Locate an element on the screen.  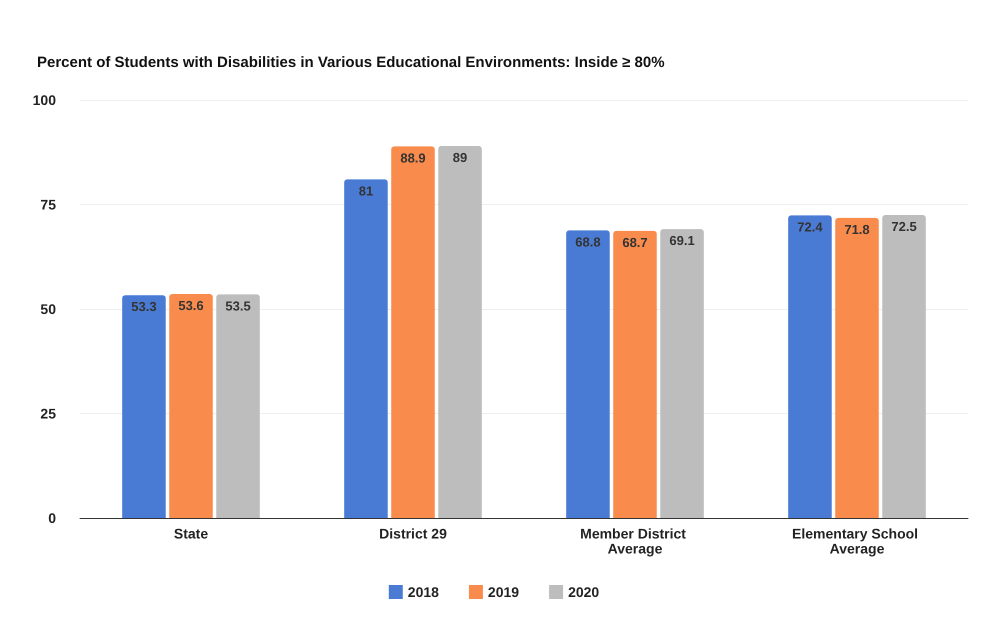
data-label: 68.7 is located at coordinates (635, 242).